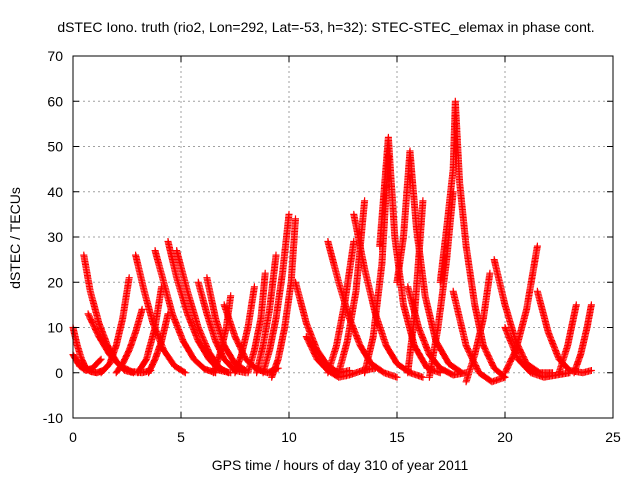 The width and height of the screenshot is (640, 480). I want to click on x-tick-label: 25, so click(613, 437).